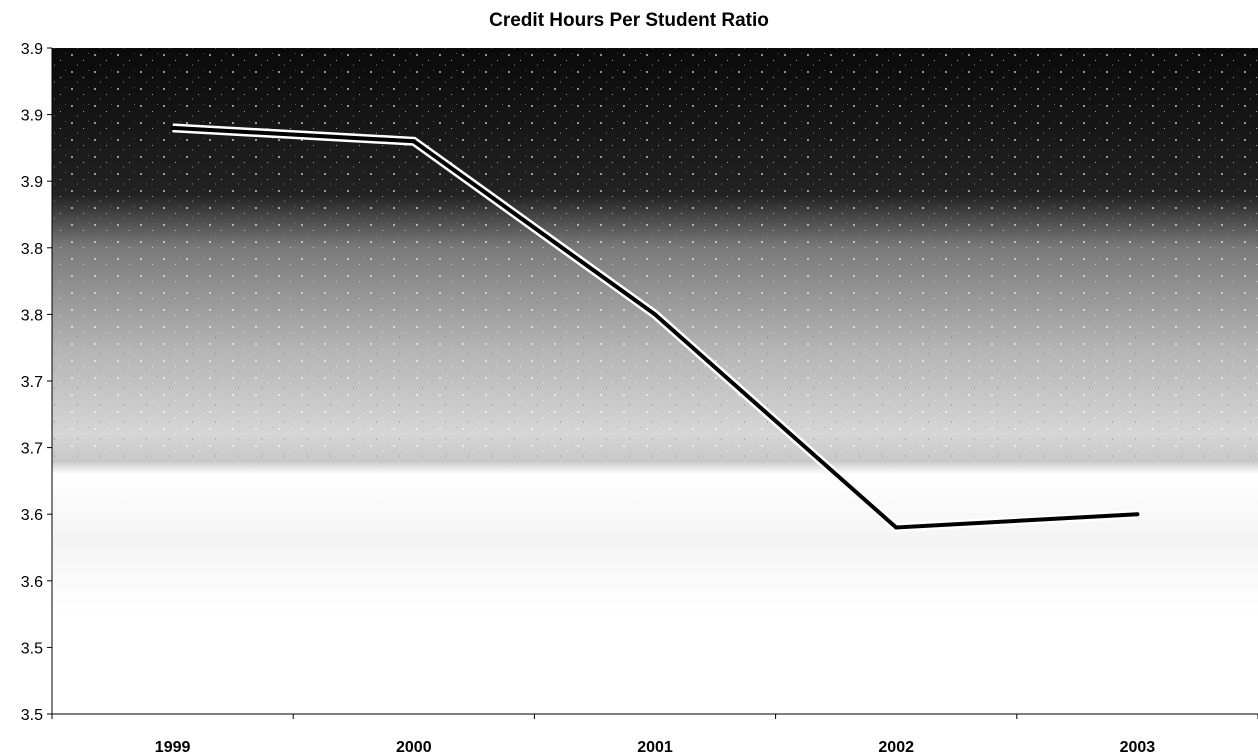 This screenshot has width=1258, height=754. What do you see at coordinates (173, 746) in the screenshot?
I see `x-tick-label: 1999` at bounding box center [173, 746].